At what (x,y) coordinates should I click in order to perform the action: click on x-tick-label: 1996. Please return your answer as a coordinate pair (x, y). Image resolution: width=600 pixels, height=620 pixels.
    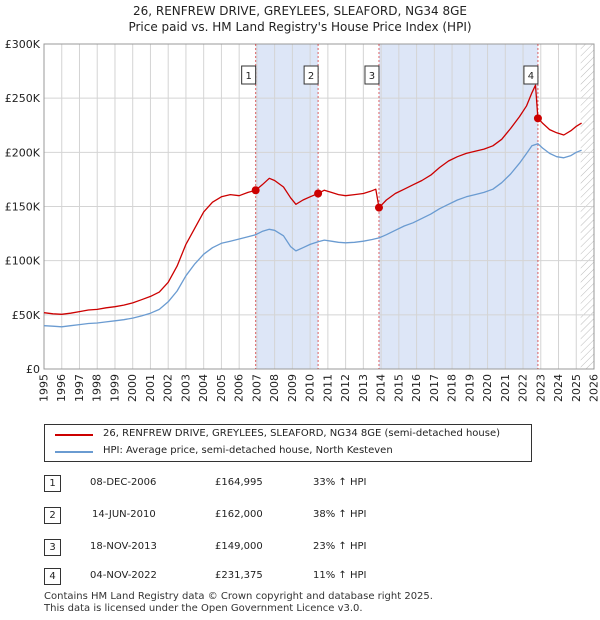
    Looking at the image, I should click on (61, 388).